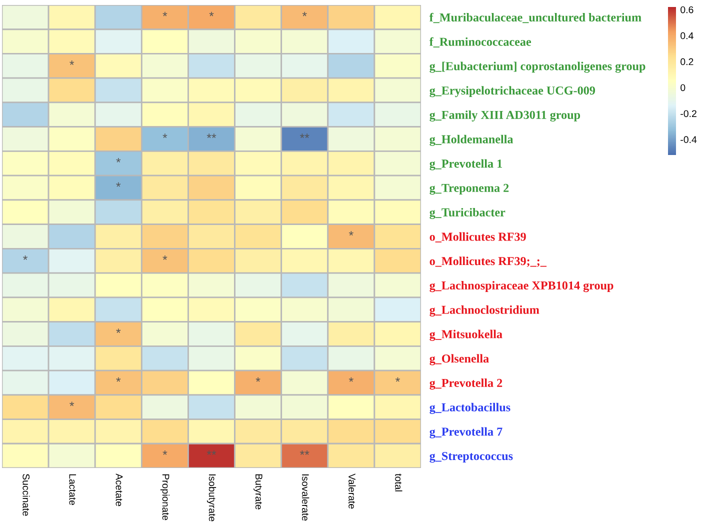  What do you see at coordinates (471, 457) in the screenshot?
I see `y-tick-label: g_Streptococcus` at bounding box center [471, 457].